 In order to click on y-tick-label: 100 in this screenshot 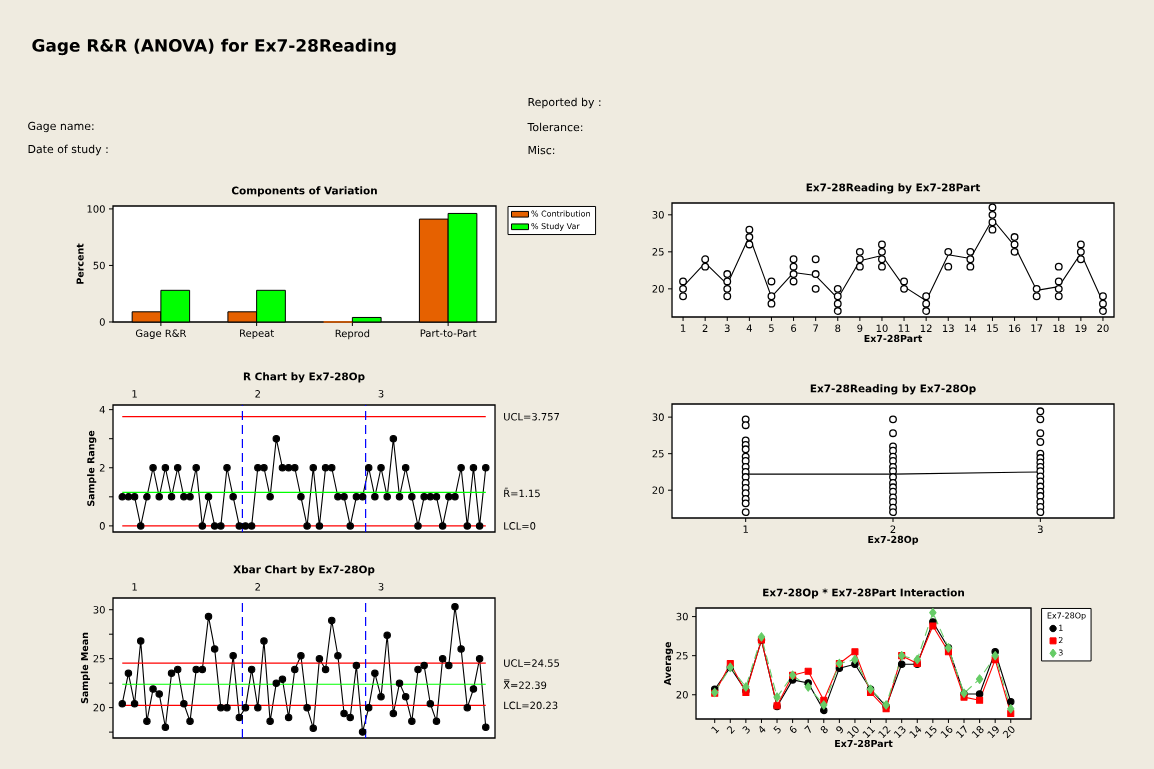, I will do `click(96, 209)`.